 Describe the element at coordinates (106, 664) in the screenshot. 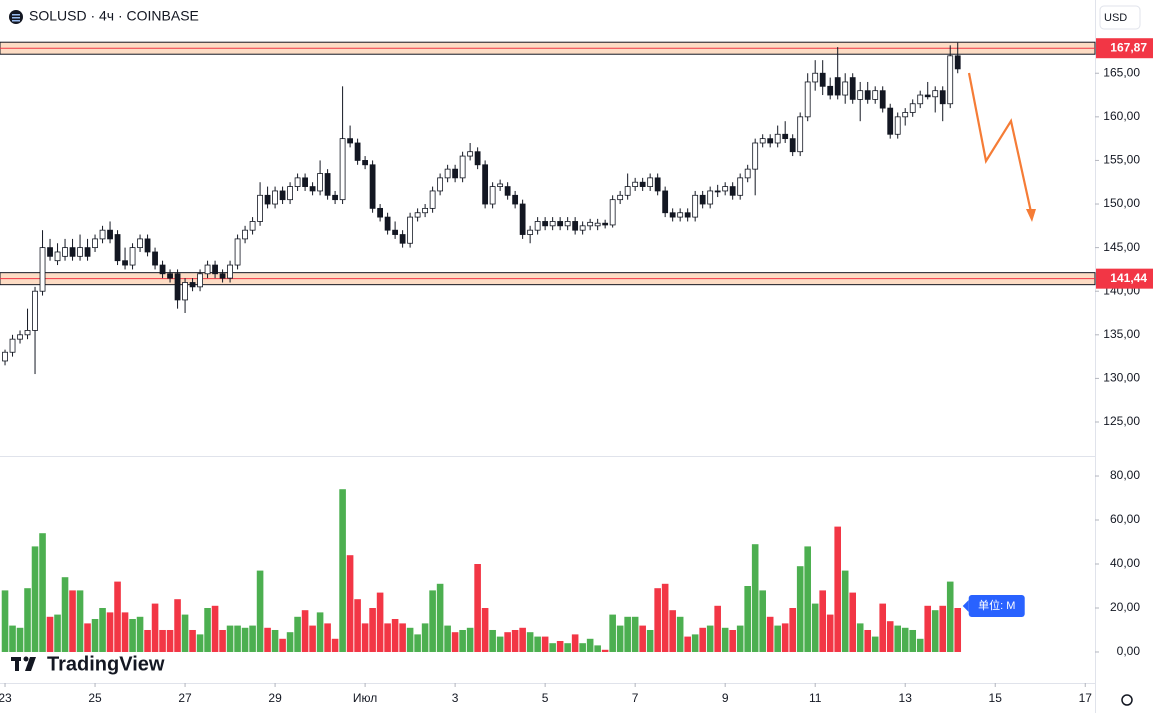

I see `brand-name: TradingView` at that location.